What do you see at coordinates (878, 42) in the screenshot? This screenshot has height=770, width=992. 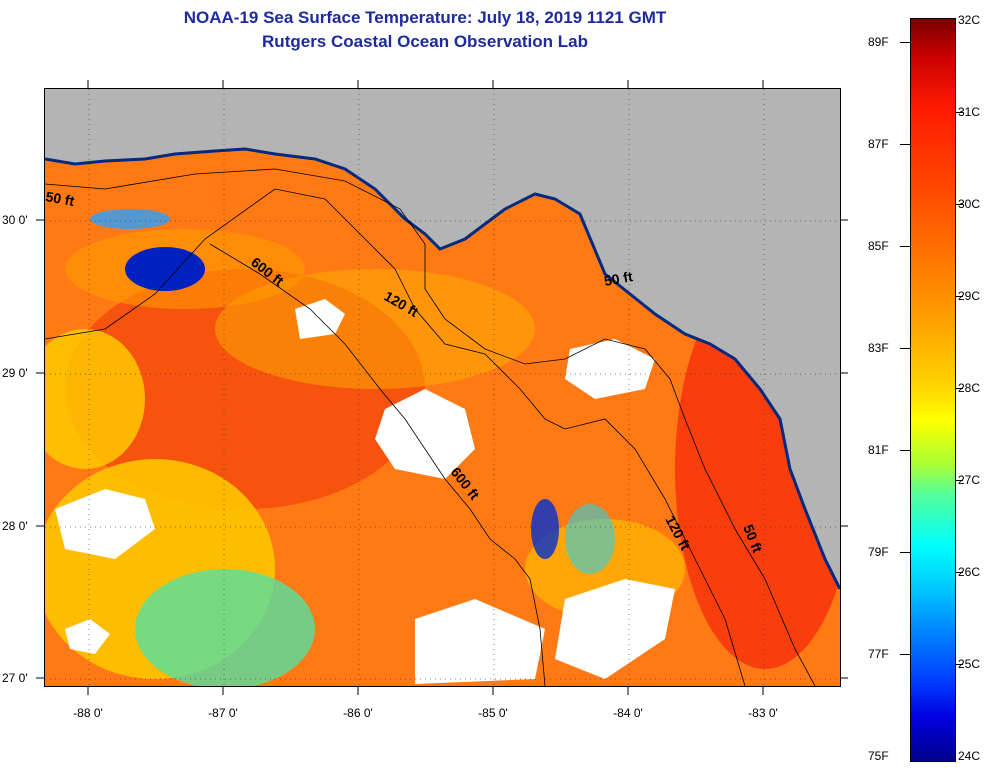 I see `colorbar-fahrenheit-label: 89F` at bounding box center [878, 42].